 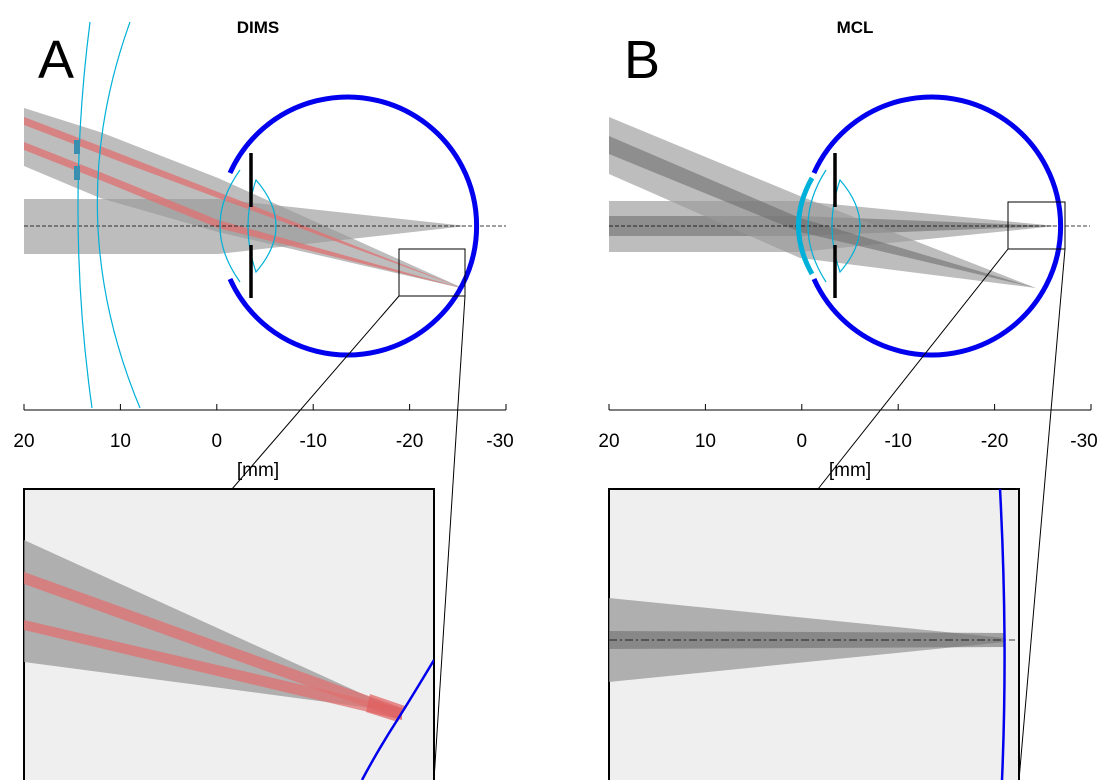 I want to click on panel-b-x-axis: 20 10 0 -10 -20 -30 [mm], so click(x=848, y=442).